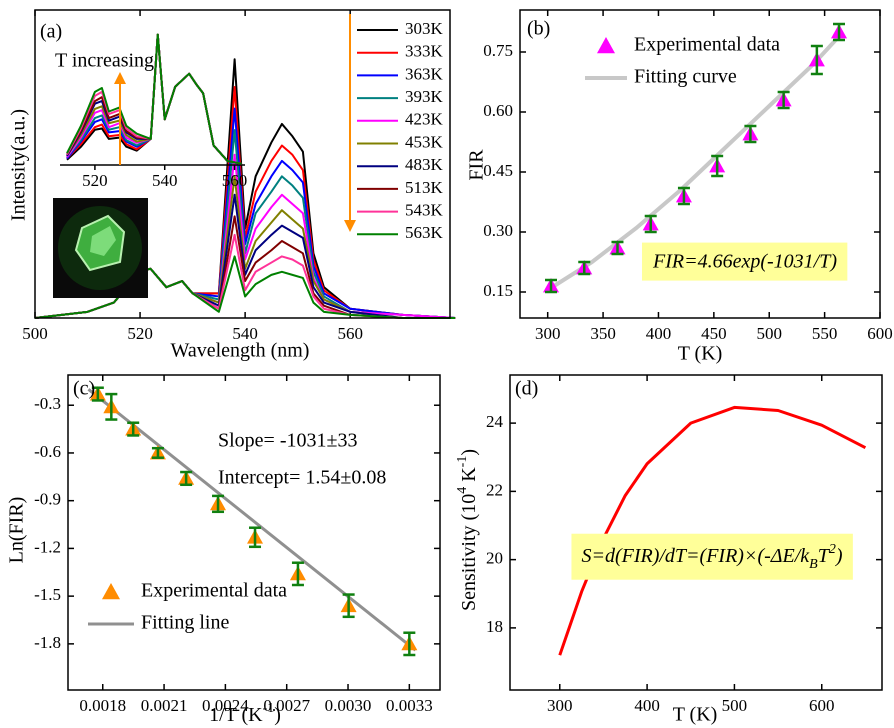 This screenshot has width=894, height=728. I want to click on x-axis-label-part: 1/T (K, so click(236, 715).